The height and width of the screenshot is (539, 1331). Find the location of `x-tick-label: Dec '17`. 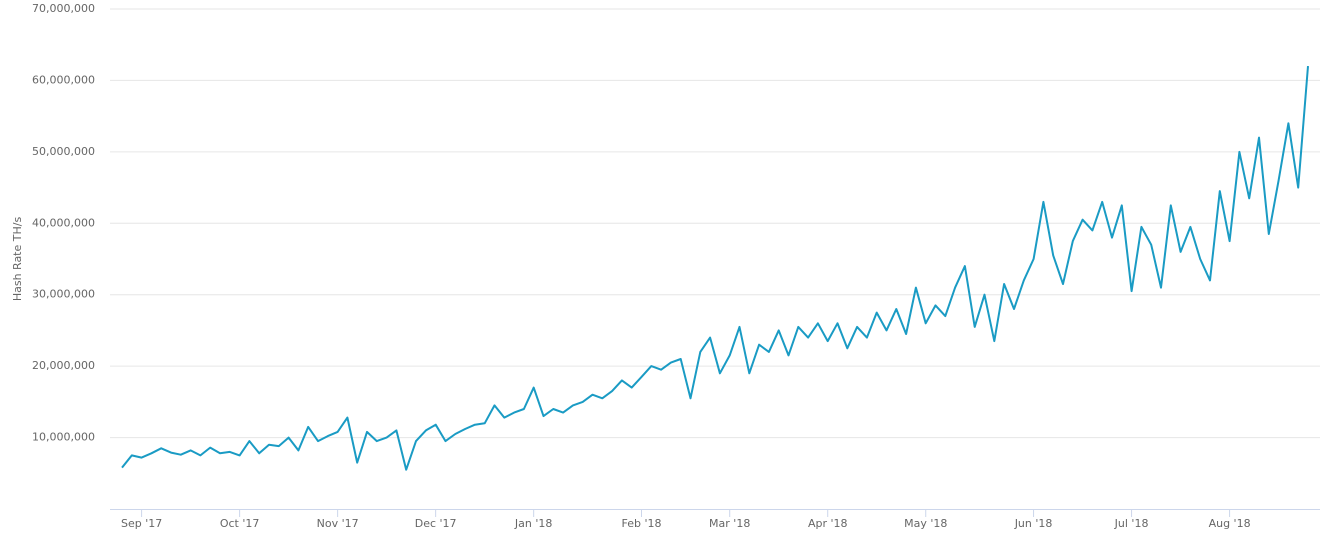

x-tick-label: Dec '17 is located at coordinates (436, 523).